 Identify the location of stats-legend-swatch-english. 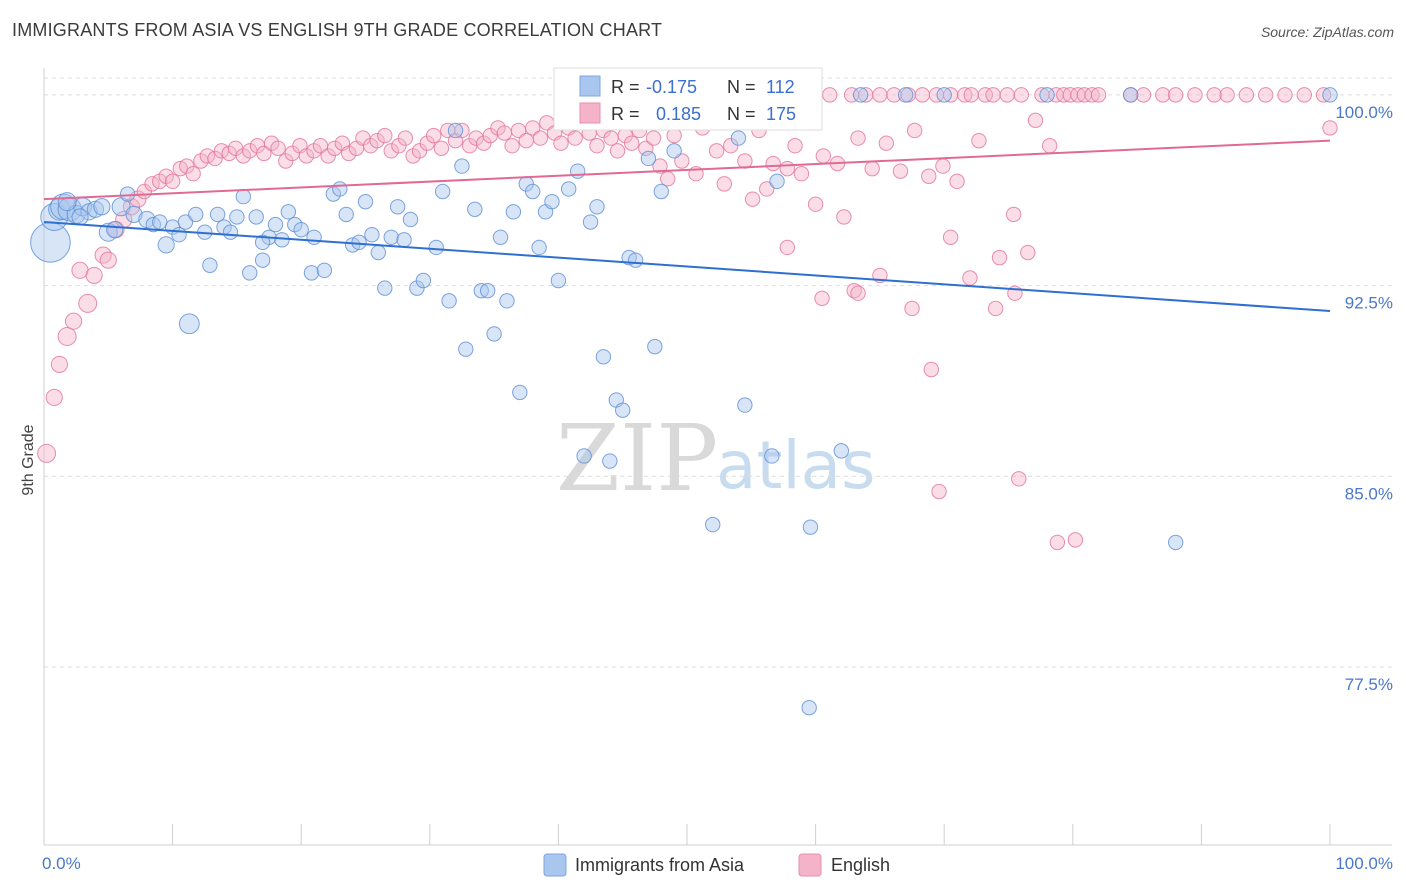
(590, 113).